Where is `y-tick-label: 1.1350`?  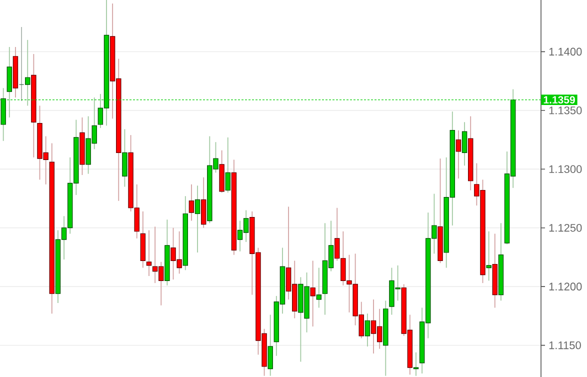 y-tick-label: 1.1350 is located at coordinates (565, 110).